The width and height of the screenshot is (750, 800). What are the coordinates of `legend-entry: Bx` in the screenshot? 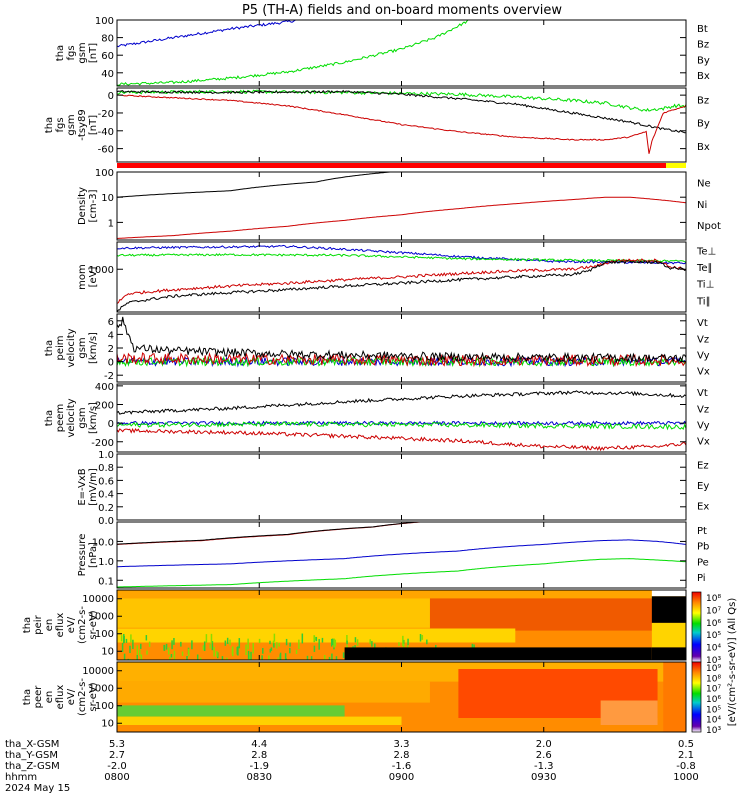 It's located at (703, 147).